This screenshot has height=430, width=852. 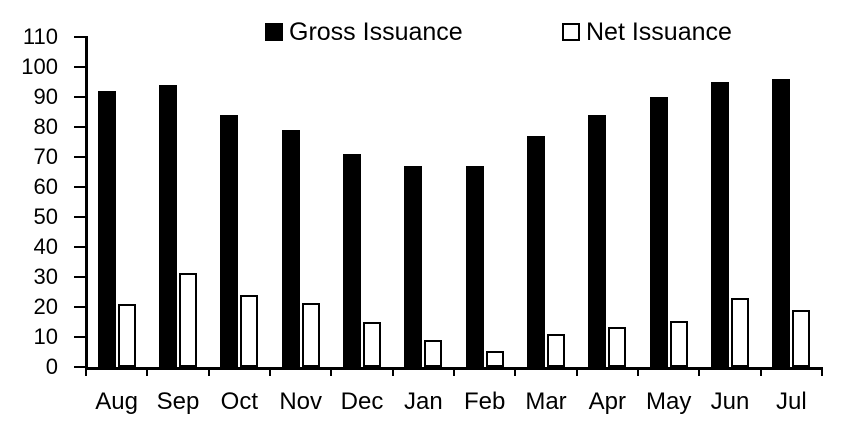 I want to click on x-axis-category-label: Jul, so click(x=791, y=401).